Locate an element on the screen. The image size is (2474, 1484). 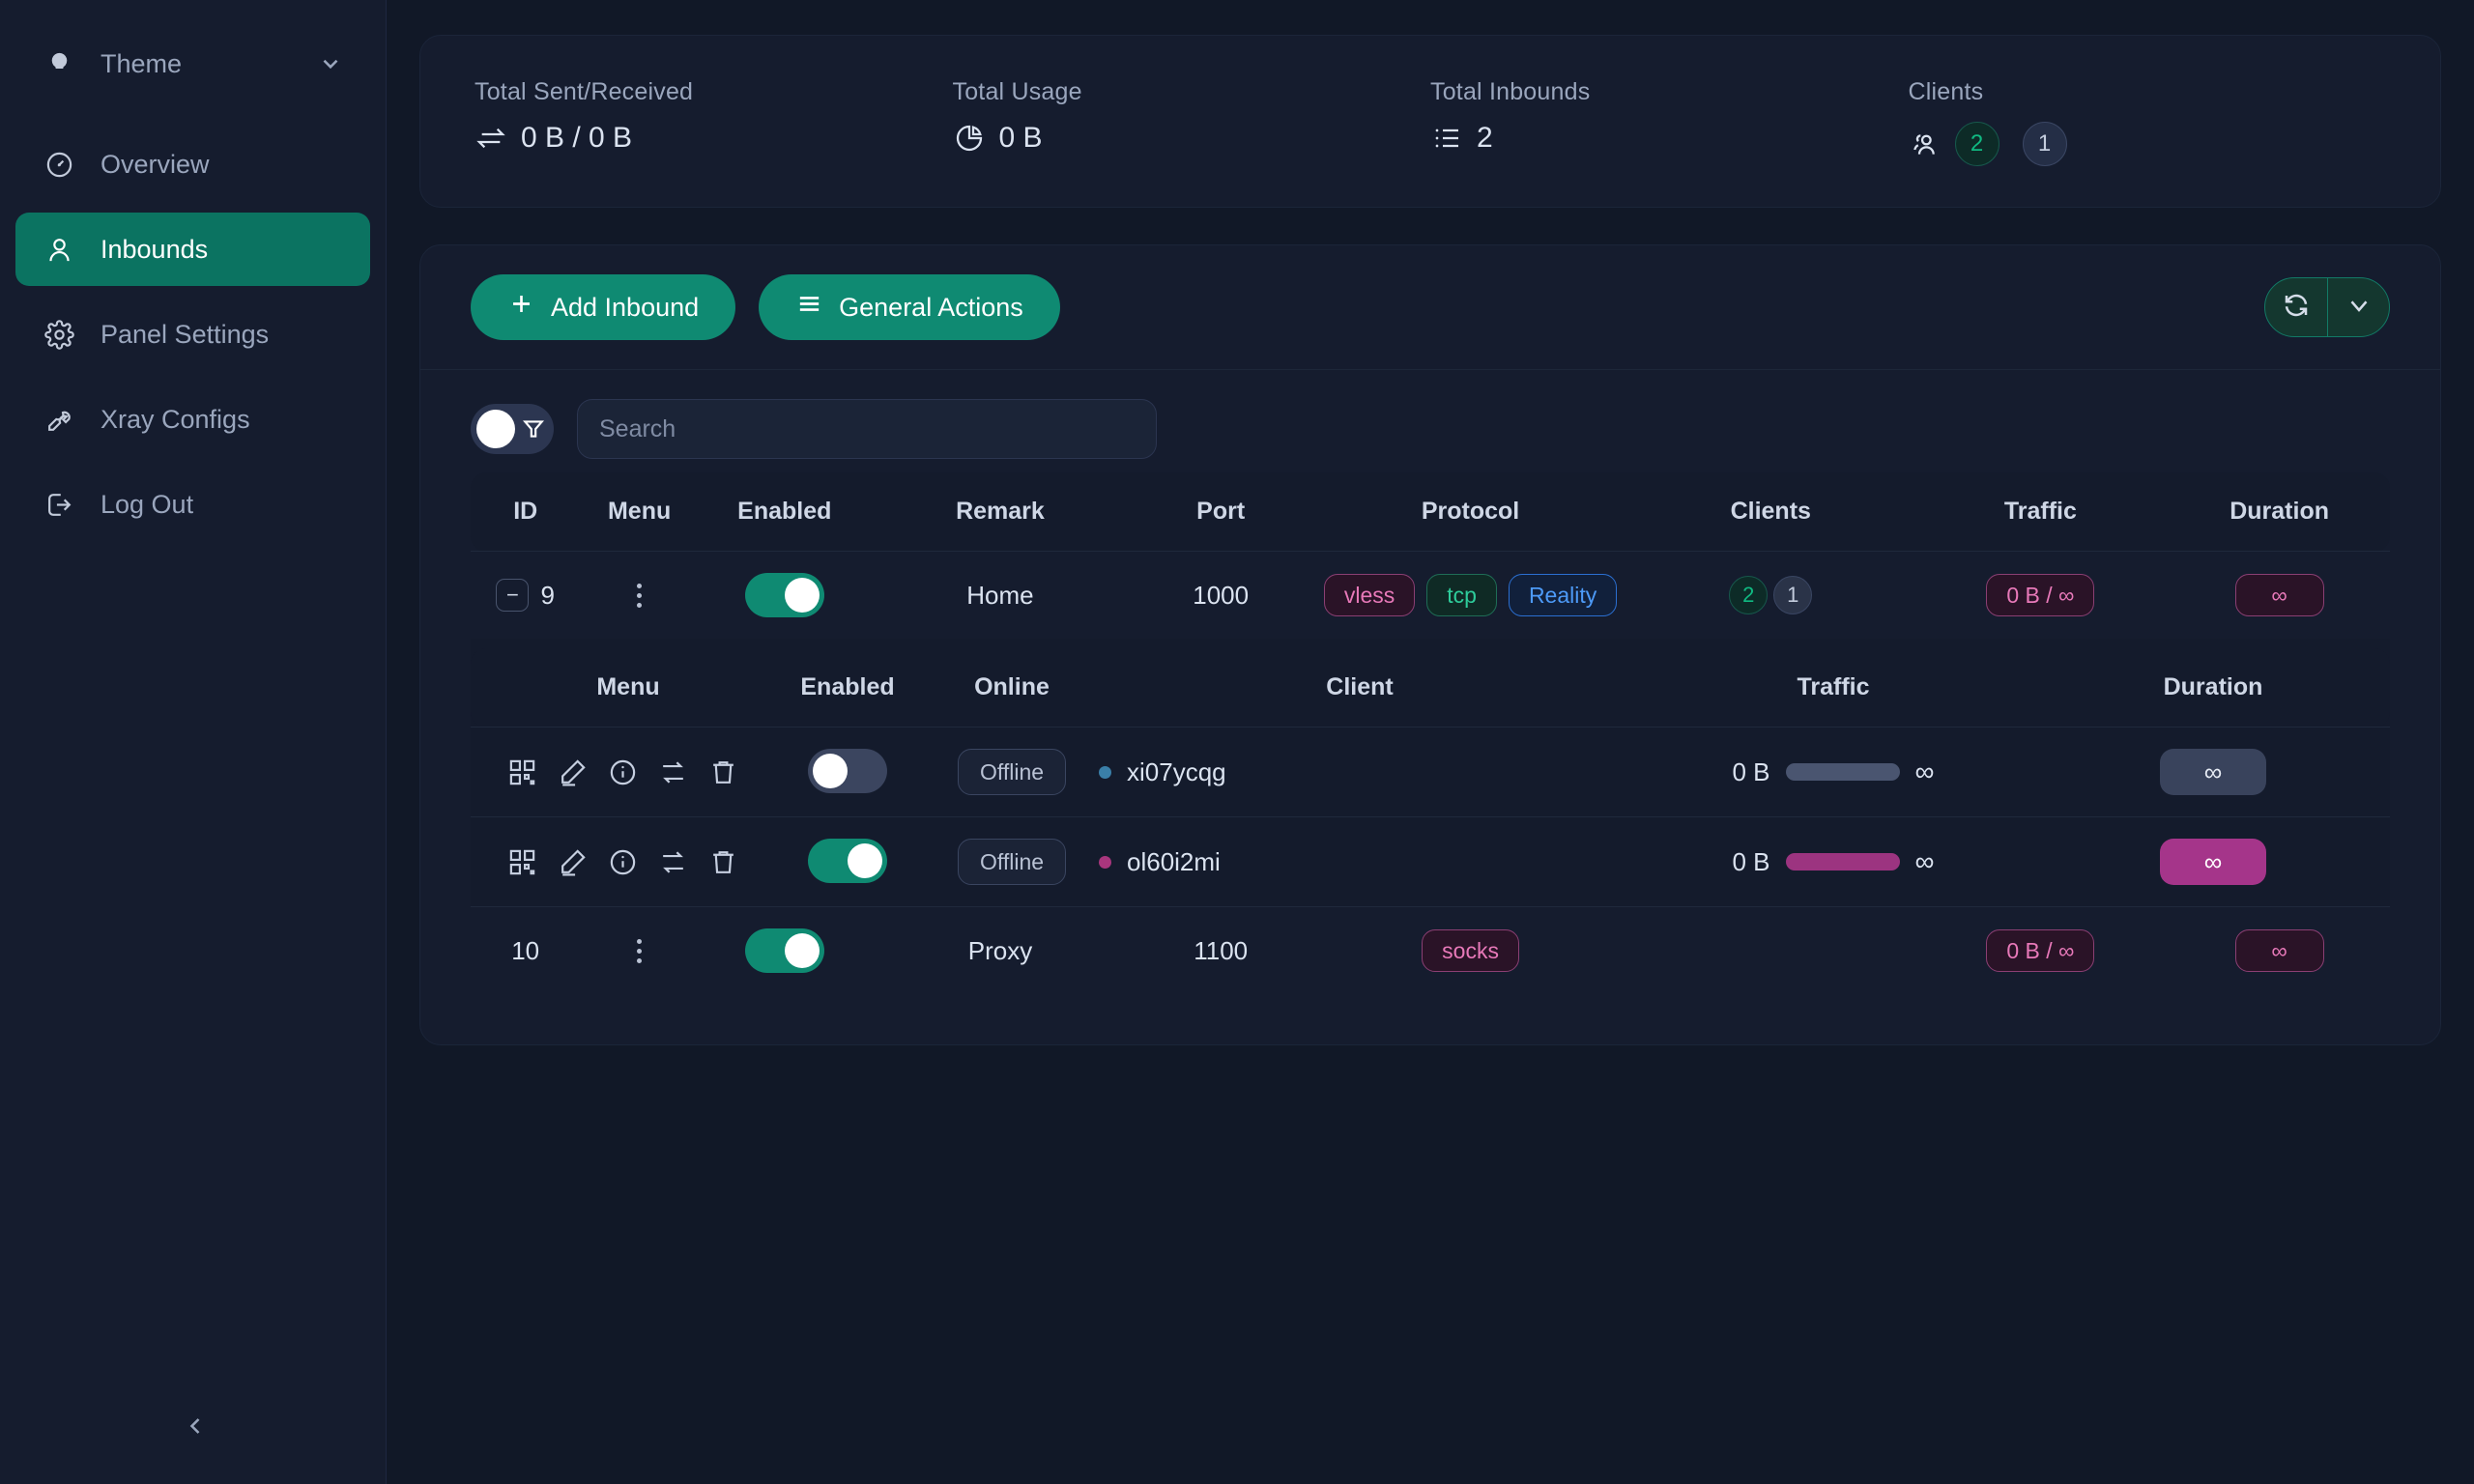
protocol-tag: socks is located at coordinates (1471, 951).